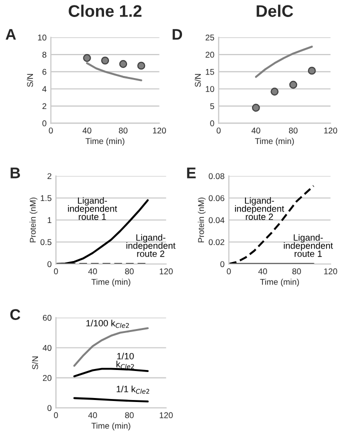 The height and width of the screenshot is (440, 339). Describe the element at coordinates (107, 324) in the screenshot. I see `series-label: 1/100 k$_{Cle2}$` at that location.